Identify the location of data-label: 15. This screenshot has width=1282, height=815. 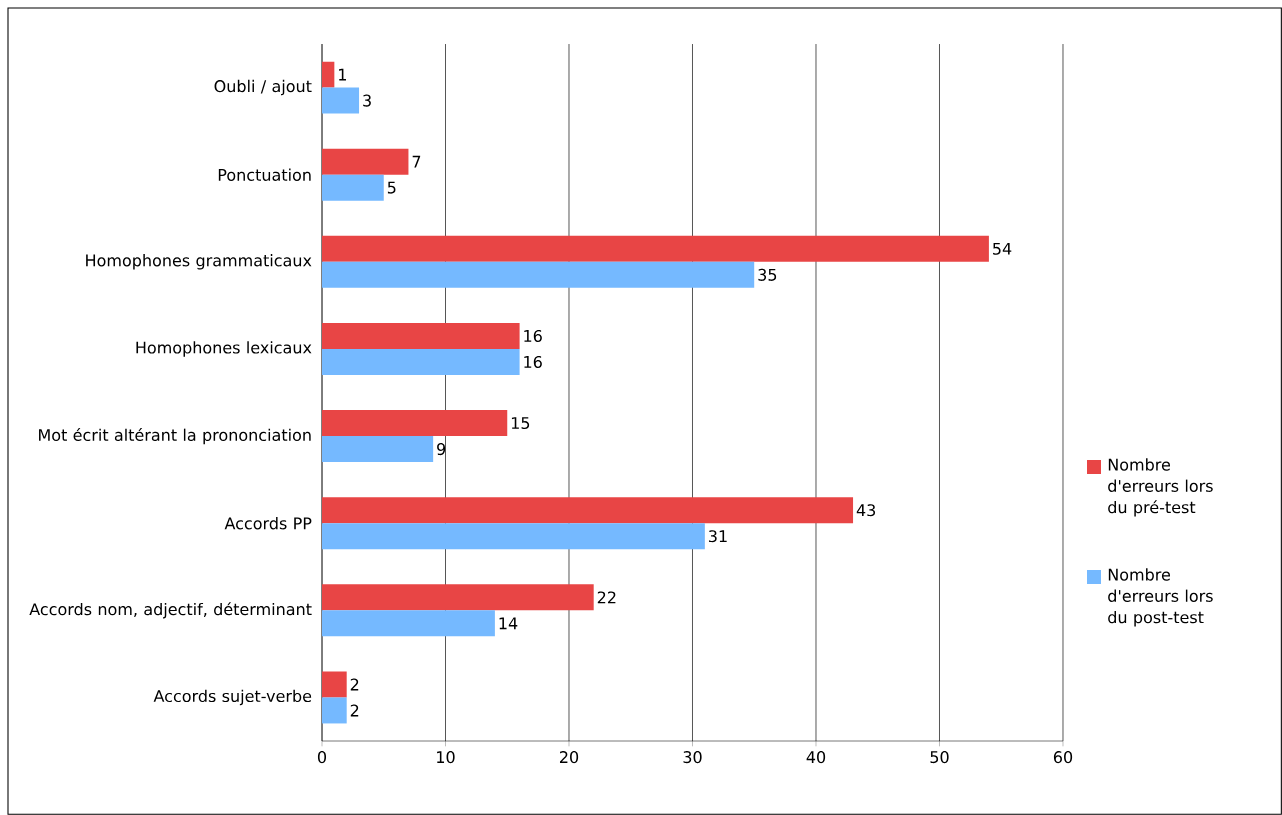
(520, 423).